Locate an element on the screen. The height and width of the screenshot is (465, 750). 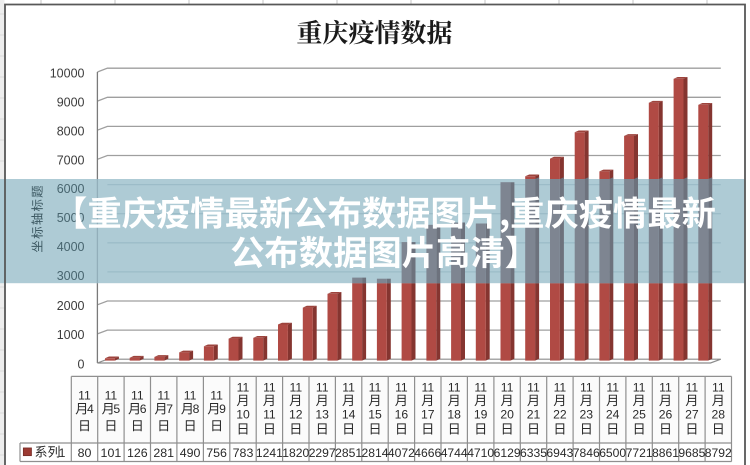
svg-text: 25 is located at coordinates (639, 414).